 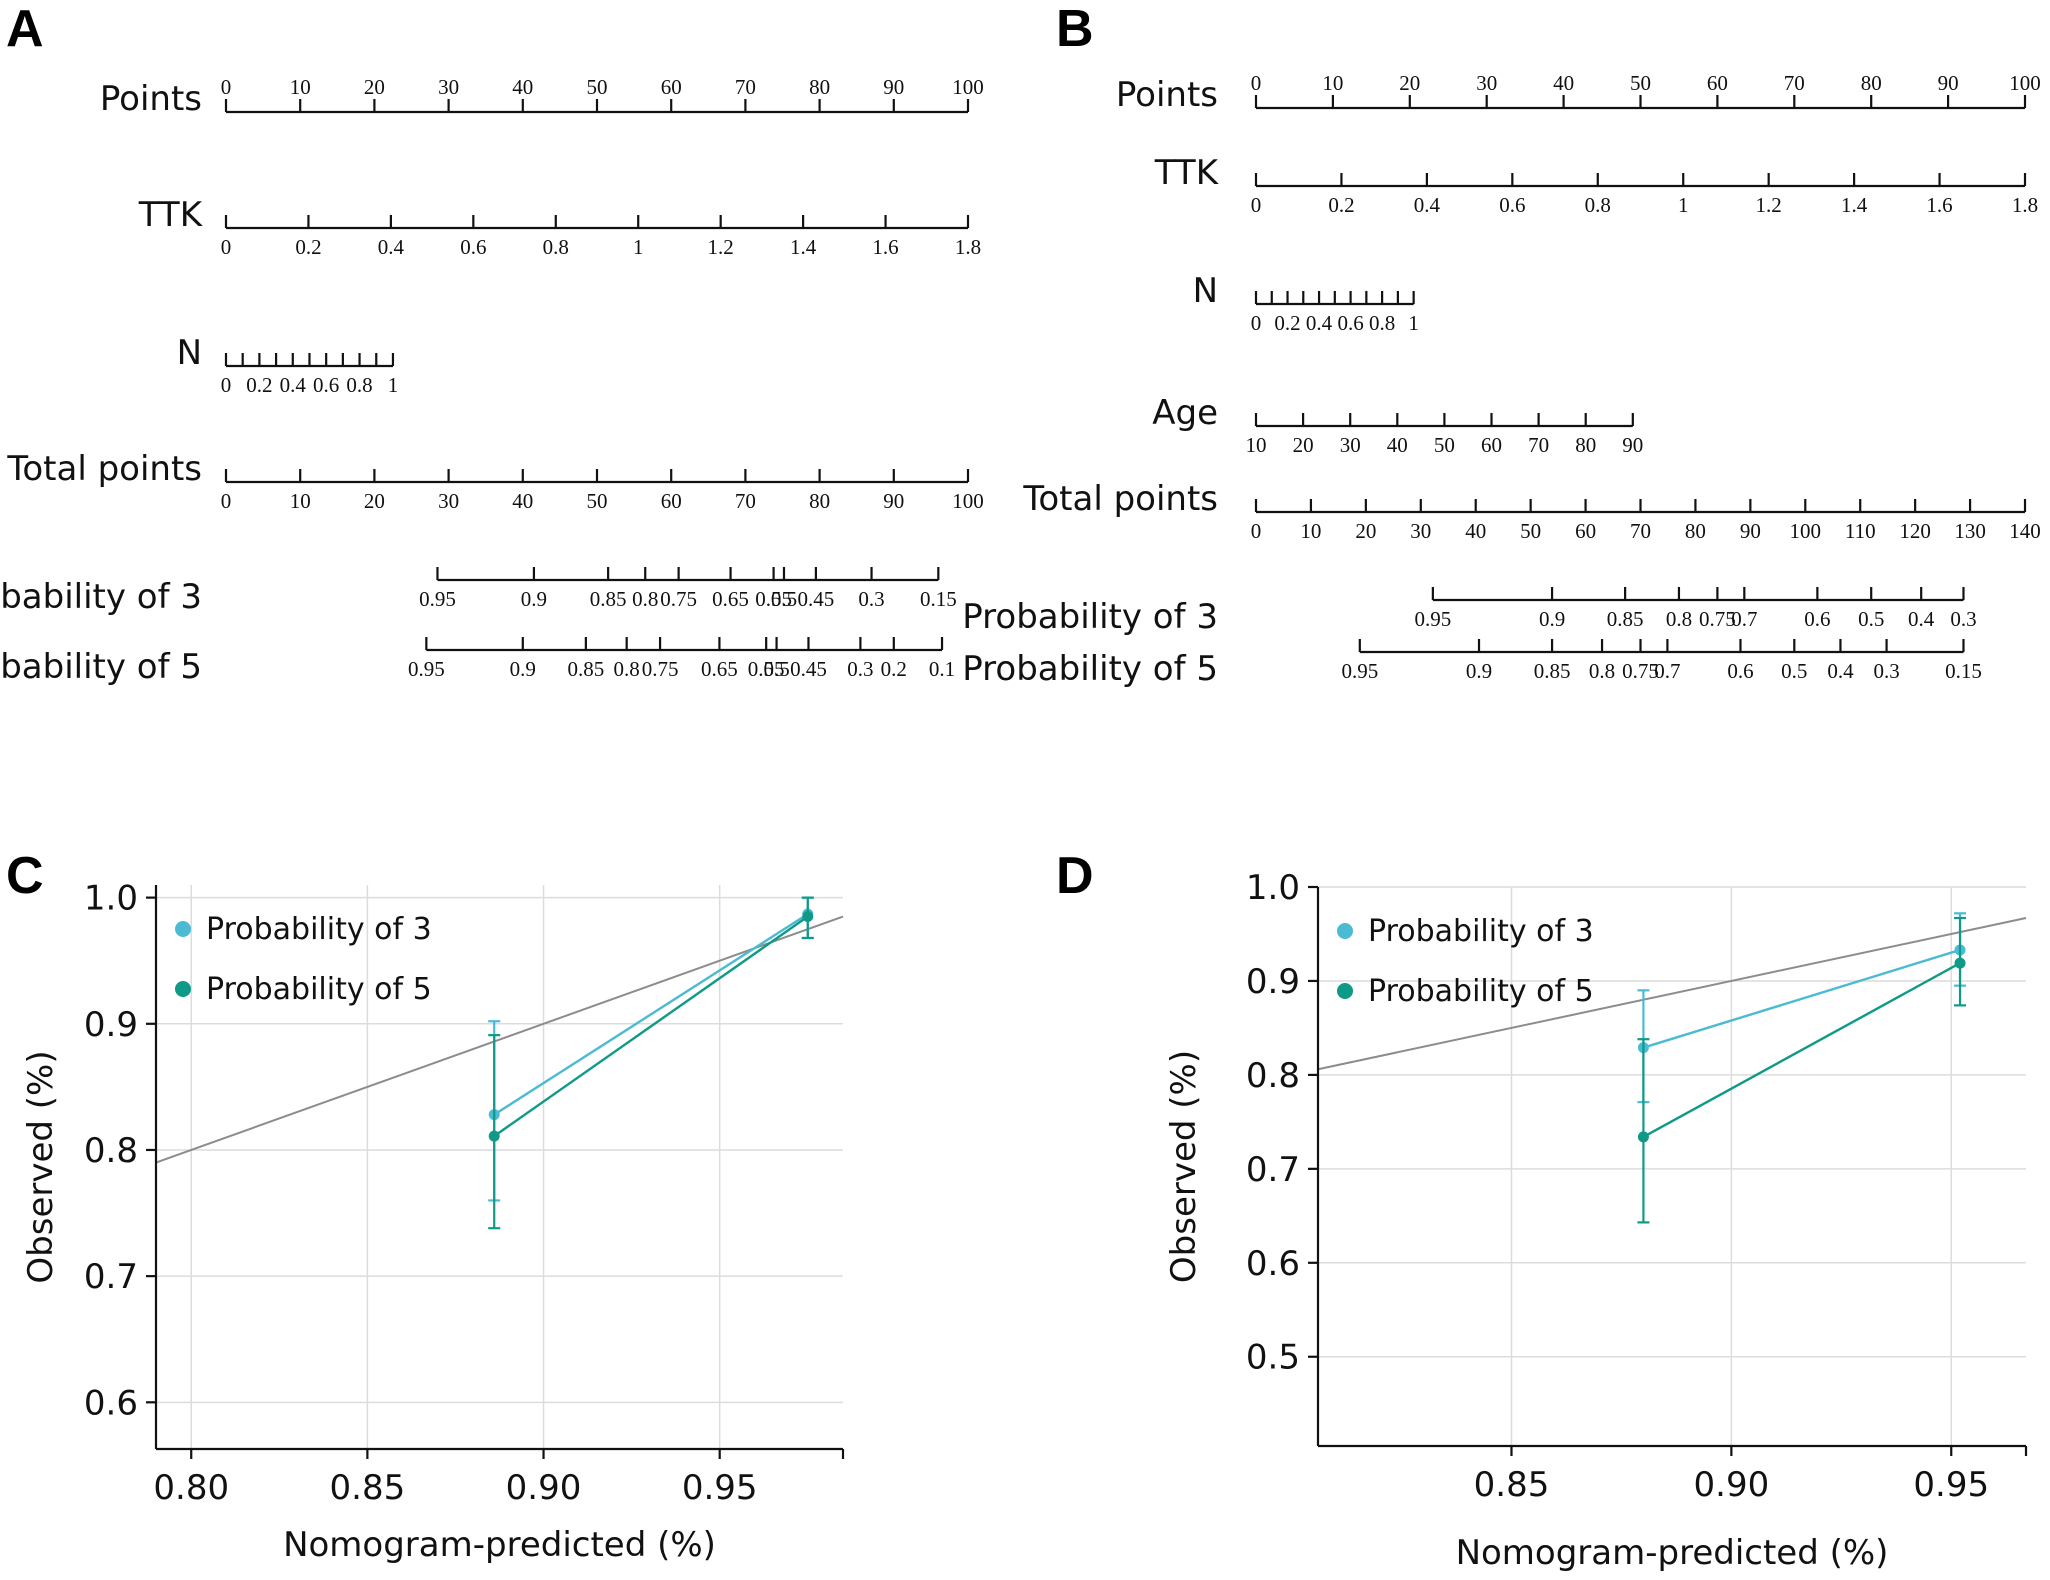 I want to click on scale-tick-label: 1.8, so click(x=968, y=247).